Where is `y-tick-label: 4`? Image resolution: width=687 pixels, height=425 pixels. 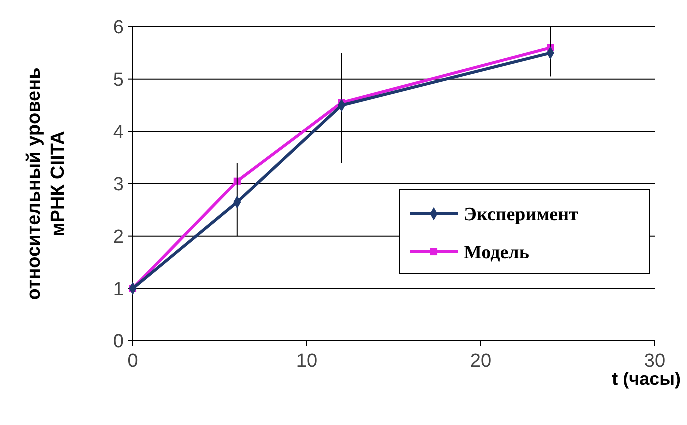
y-tick-label: 4 is located at coordinates (118, 133).